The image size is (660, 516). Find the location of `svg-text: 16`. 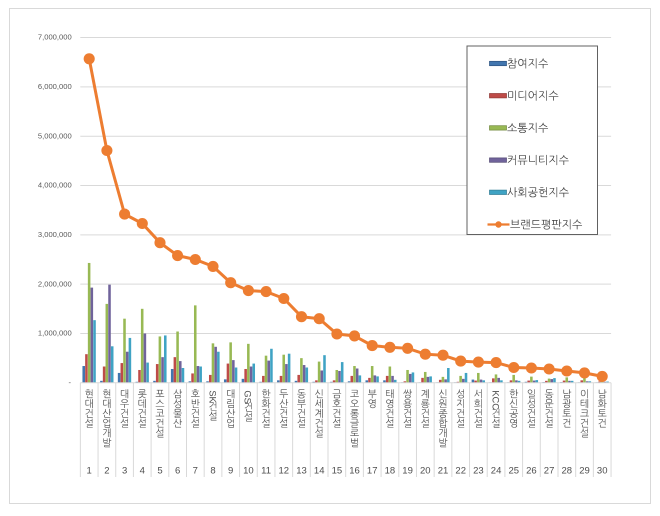

svg-text: 16 is located at coordinates (354, 471).